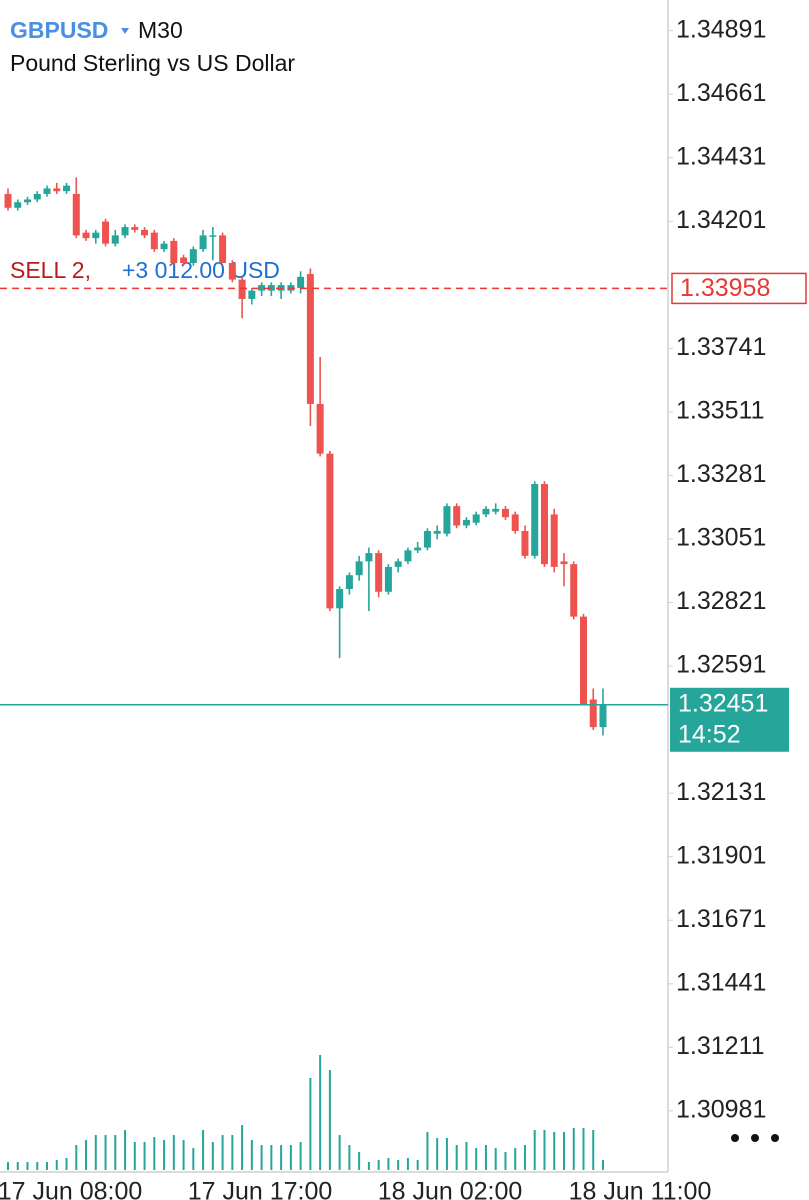 Image resolution: width=809 pixels, height=1200 pixels. Describe the element at coordinates (450, 1189) in the screenshot. I see `x-tick-label: 18 Jun 02:00` at that location.